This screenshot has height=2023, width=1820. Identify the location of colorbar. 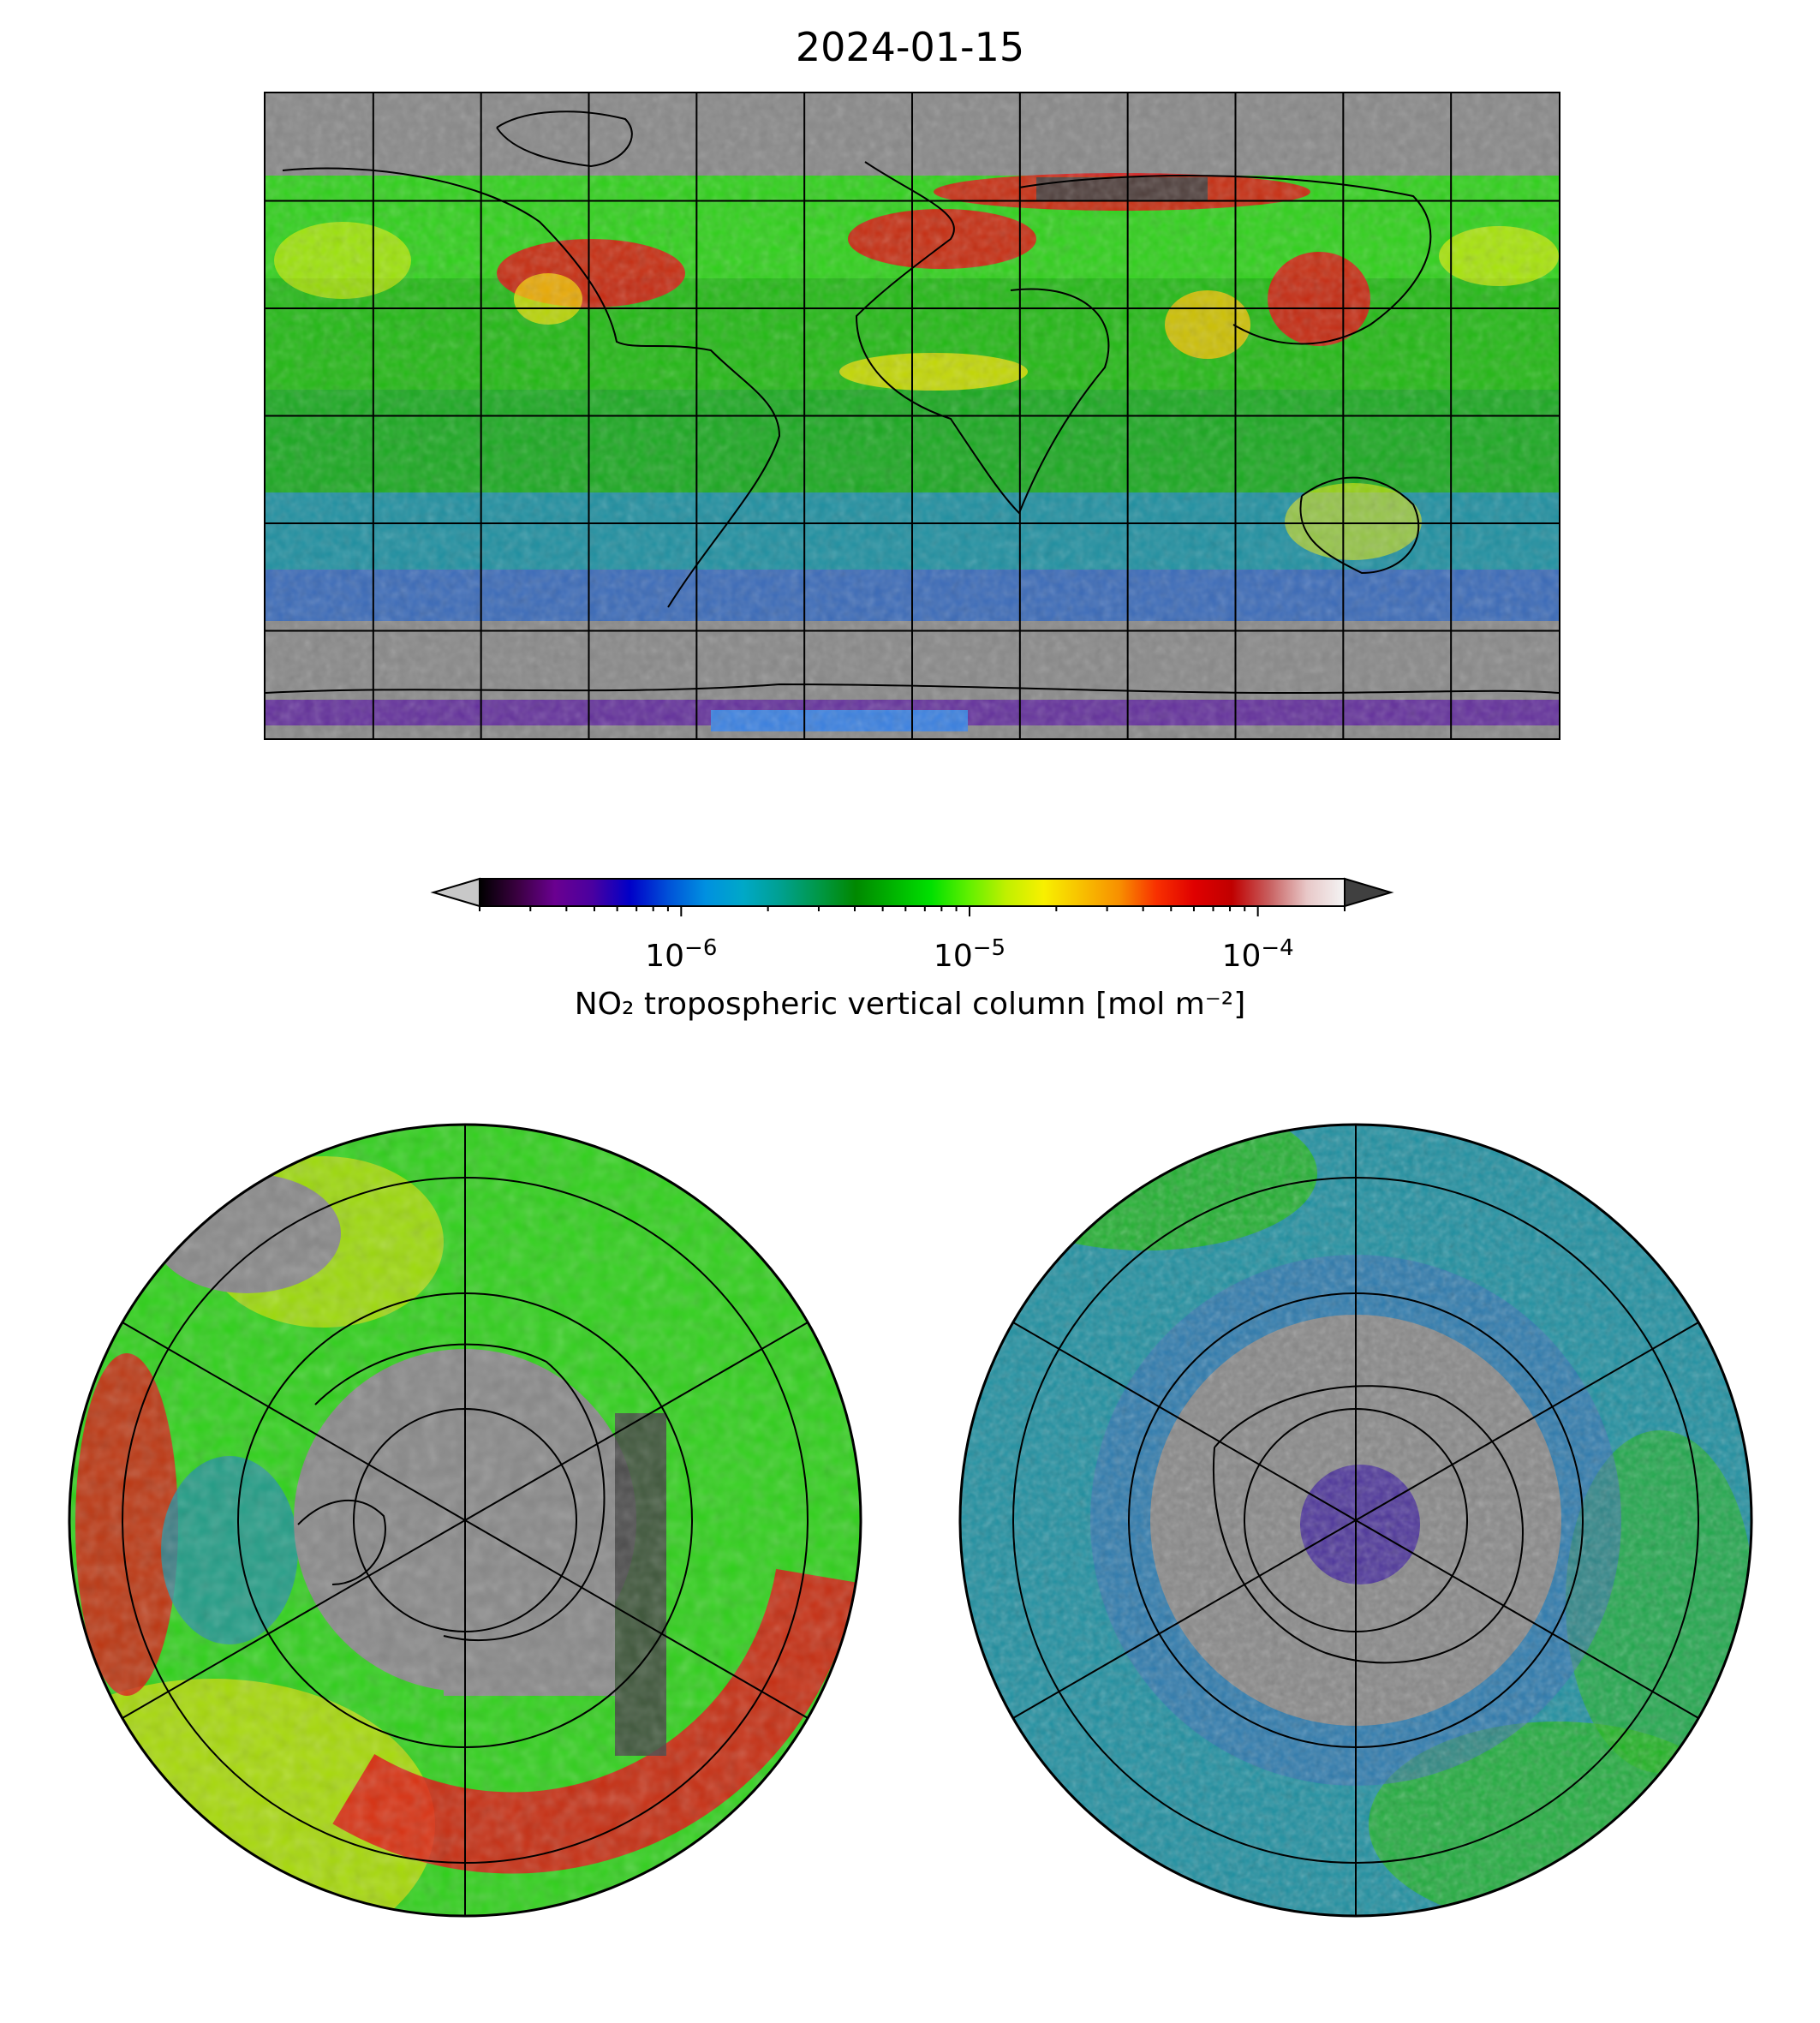
(912, 896).